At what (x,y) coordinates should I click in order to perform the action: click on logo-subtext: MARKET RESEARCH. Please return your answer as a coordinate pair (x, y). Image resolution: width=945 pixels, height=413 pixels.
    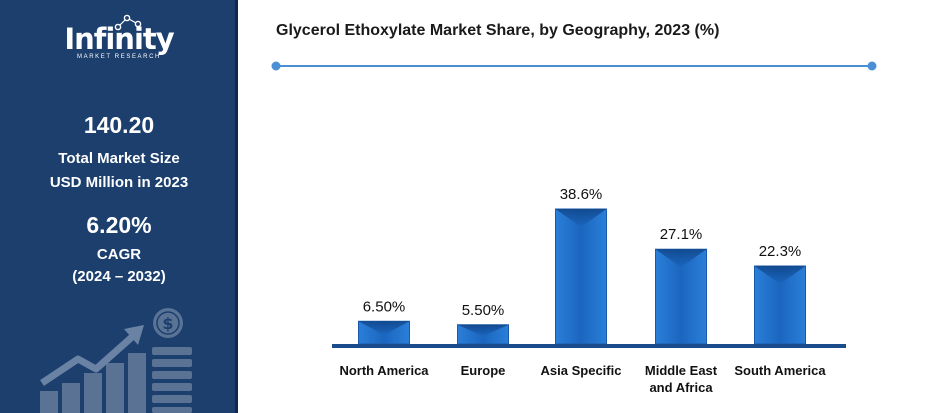
    Looking at the image, I should click on (119, 57).